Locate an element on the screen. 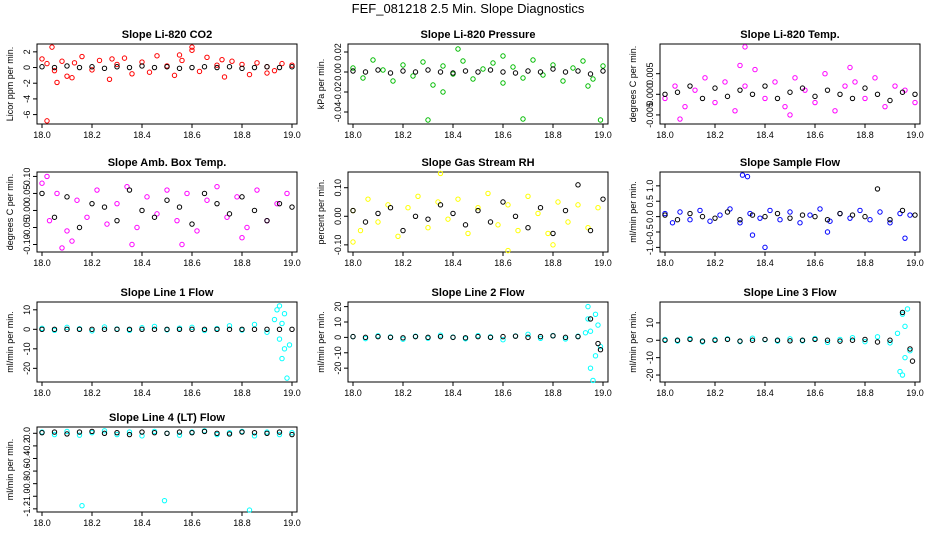  panel-title: Slope Sample Flow is located at coordinates (790, 163).